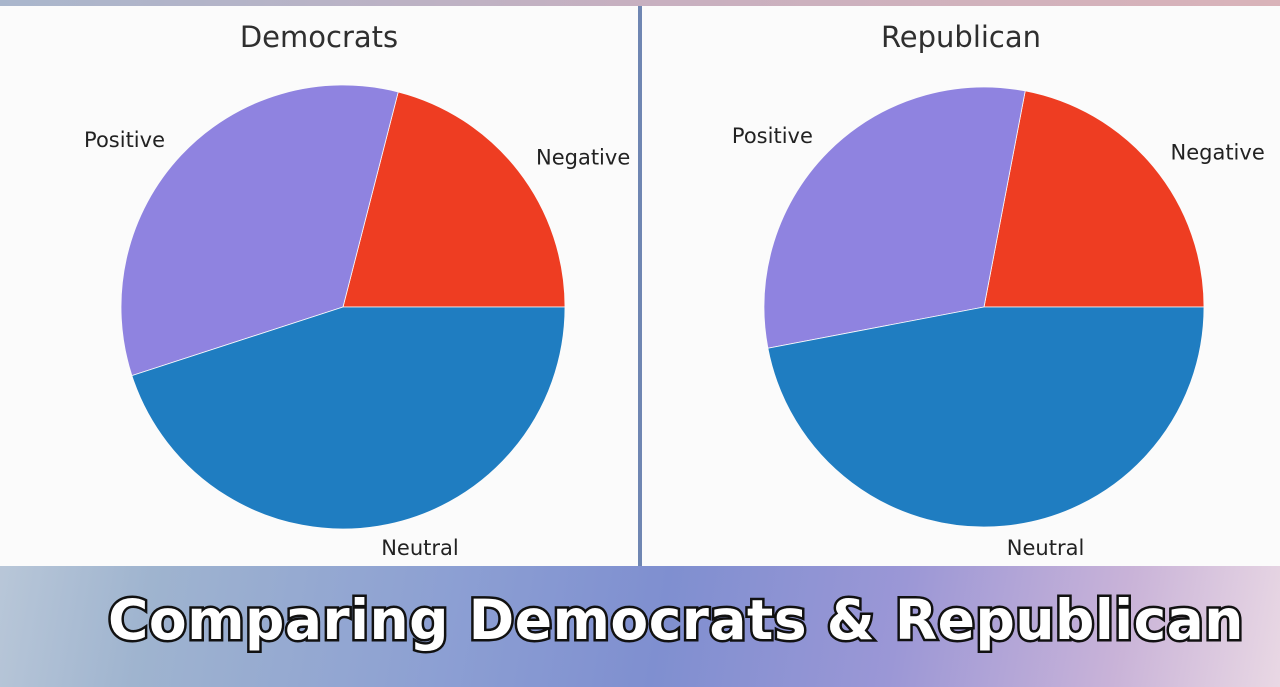 This screenshot has width=1280, height=687. What do you see at coordinates (640, 286) in the screenshot?
I see `panel-divider` at bounding box center [640, 286].